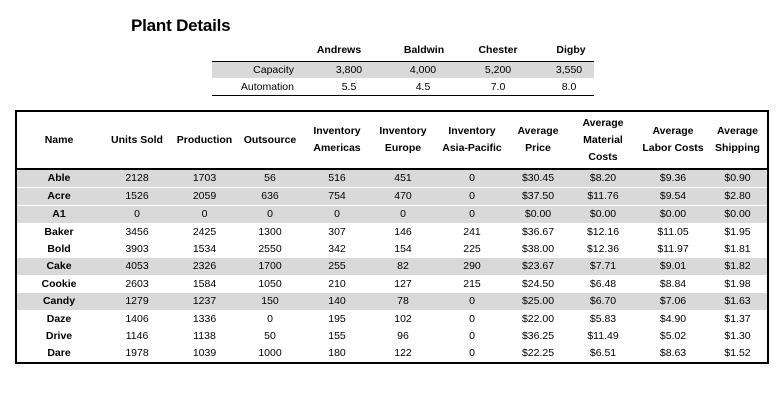 Image resolution: width=778 pixels, height=406 pixels. Describe the element at coordinates (603, 139) in the screenshot. I see `column-header: Average Material Costs` at that location.